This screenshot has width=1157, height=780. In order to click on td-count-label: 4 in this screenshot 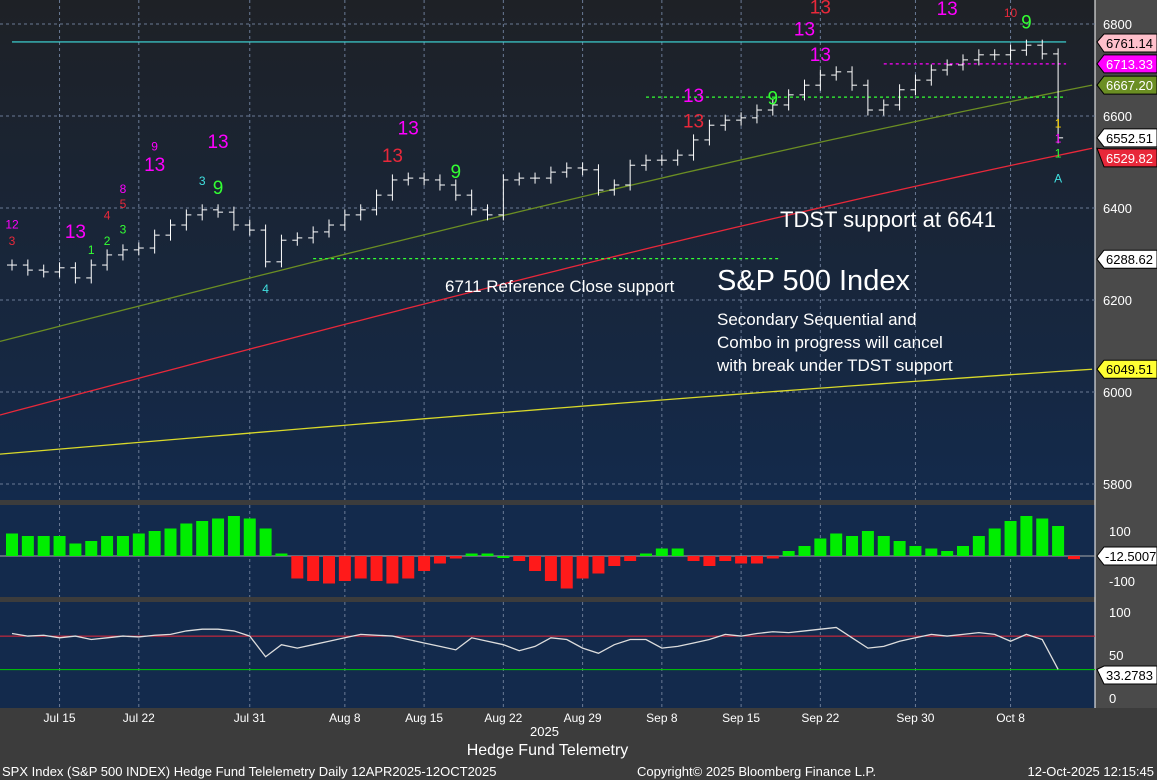, I will do `click(107, 216)`.